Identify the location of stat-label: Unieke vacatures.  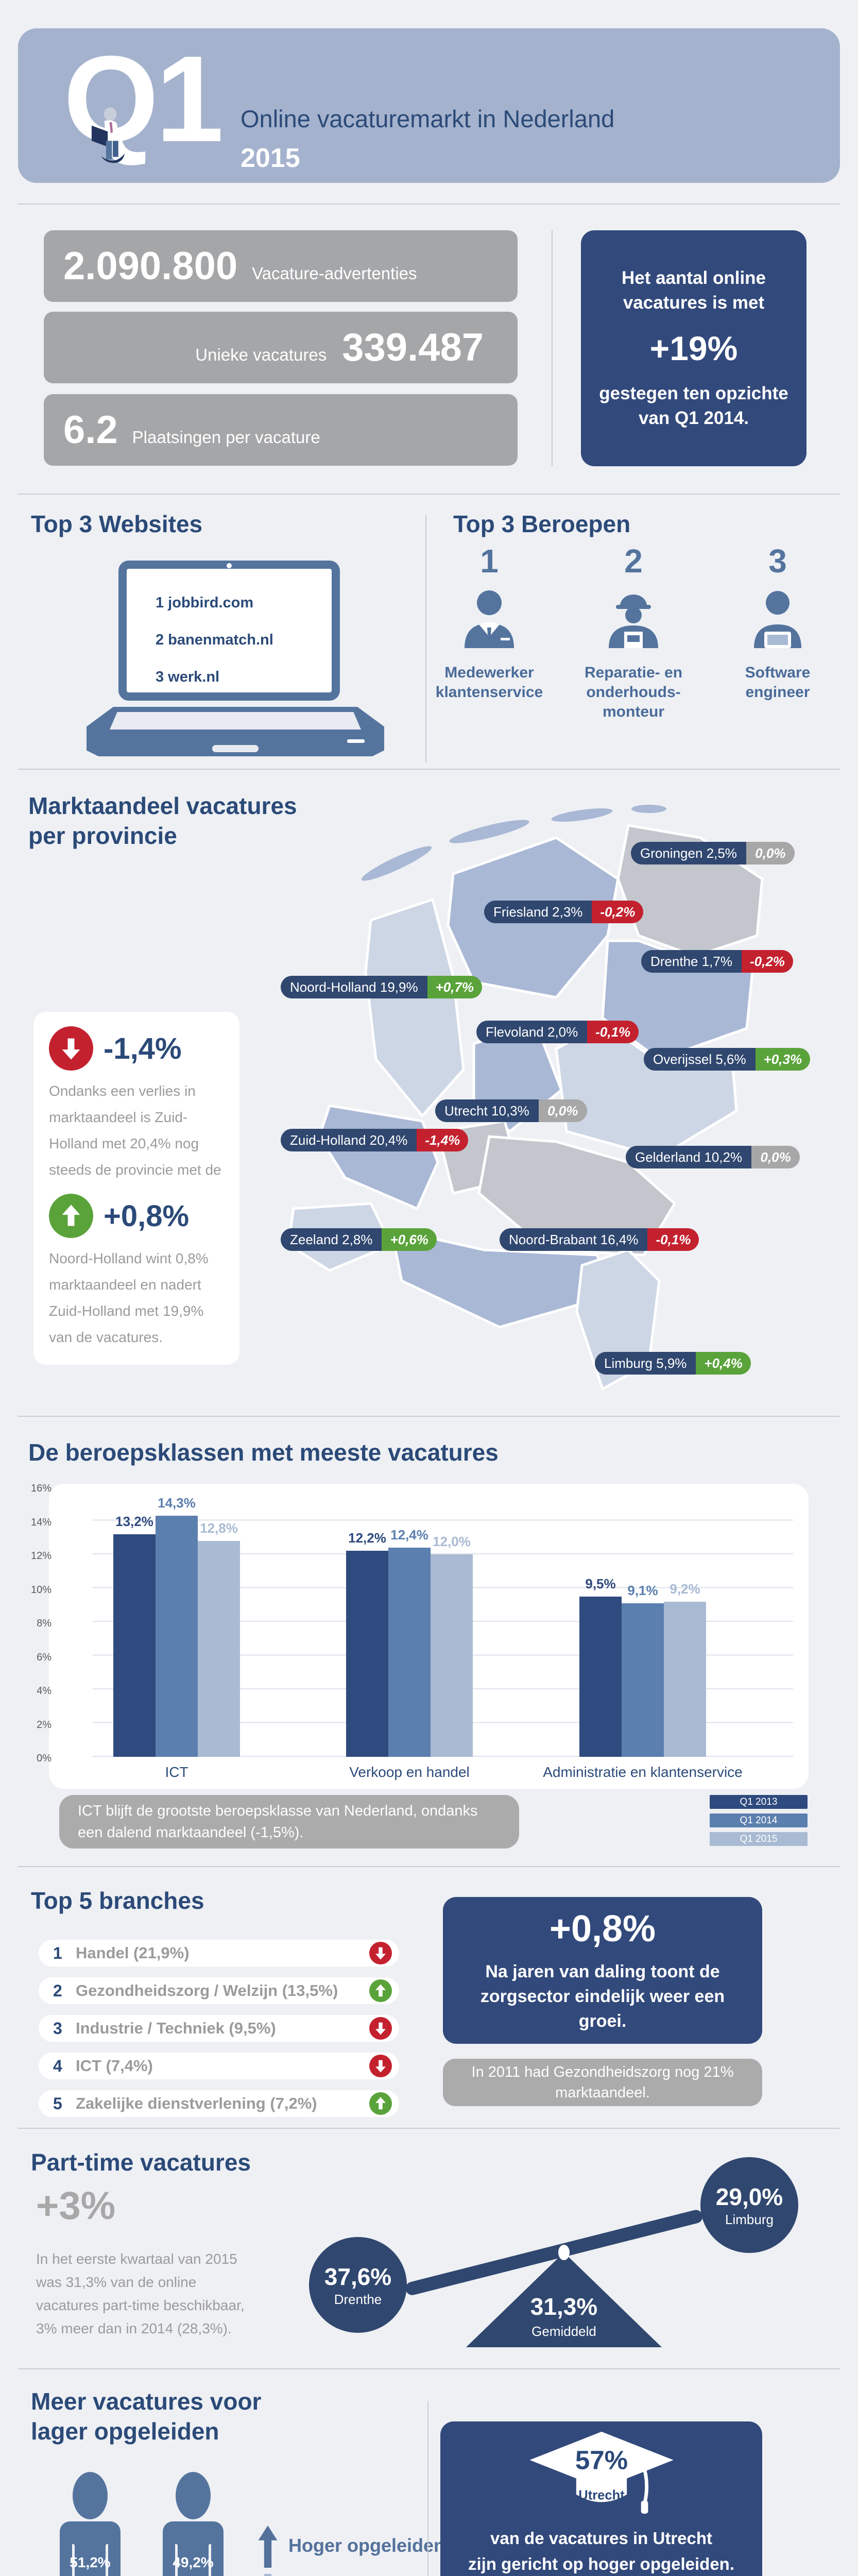
(261, 354).